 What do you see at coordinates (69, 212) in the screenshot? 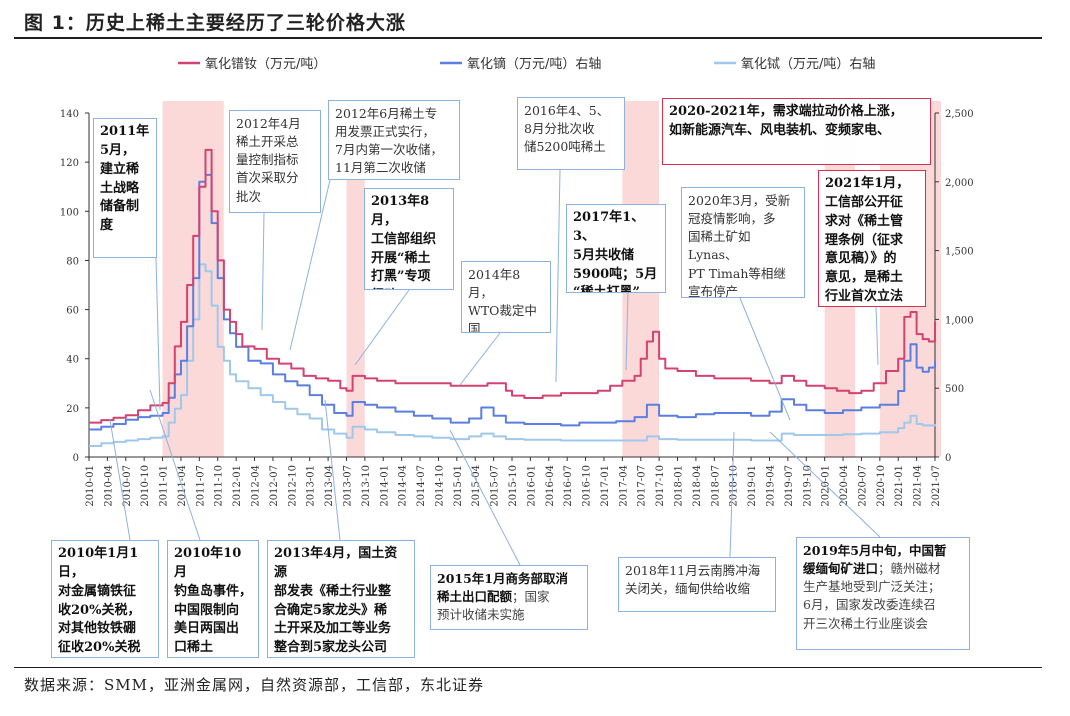
I see `left-tick-label: 100` at bounding box center [69, 212].